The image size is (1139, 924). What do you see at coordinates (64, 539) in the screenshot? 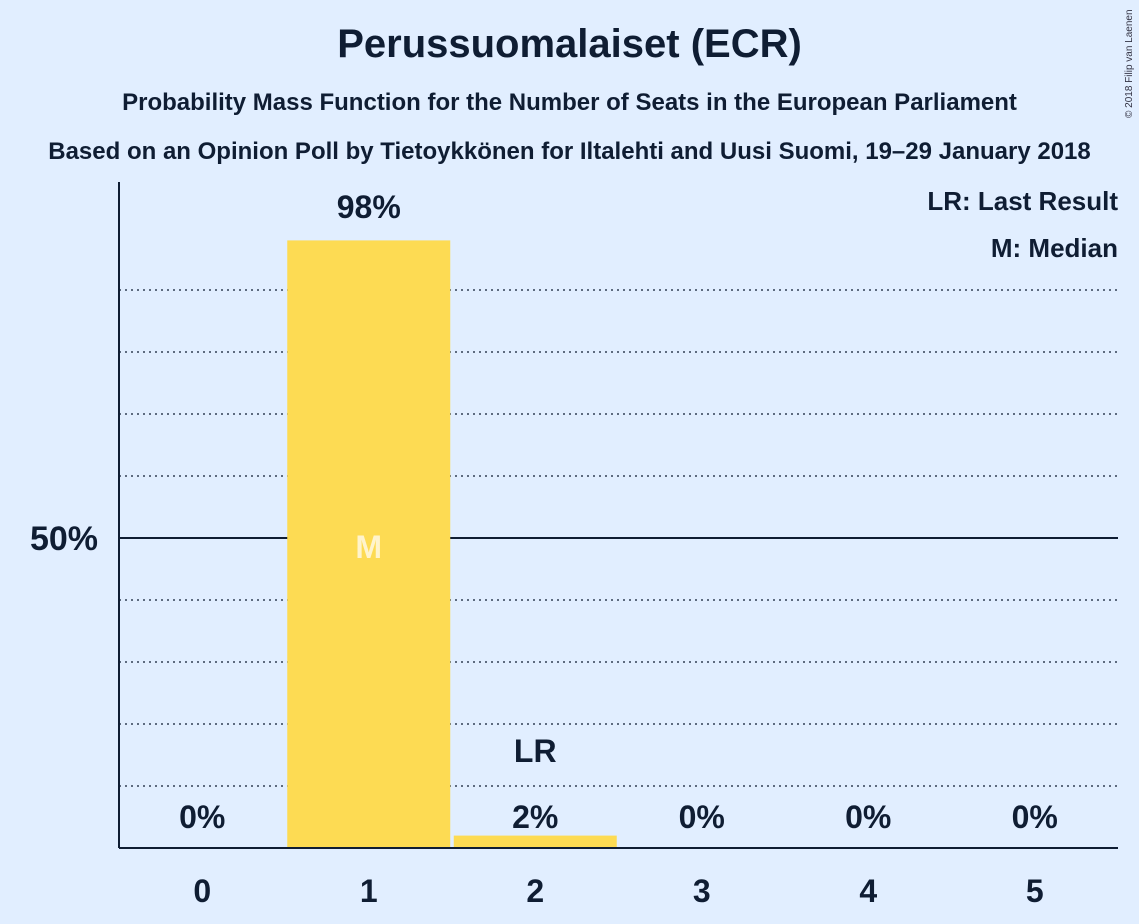
I see `y-tick-label: 50%` at bounding box center [64, 539].